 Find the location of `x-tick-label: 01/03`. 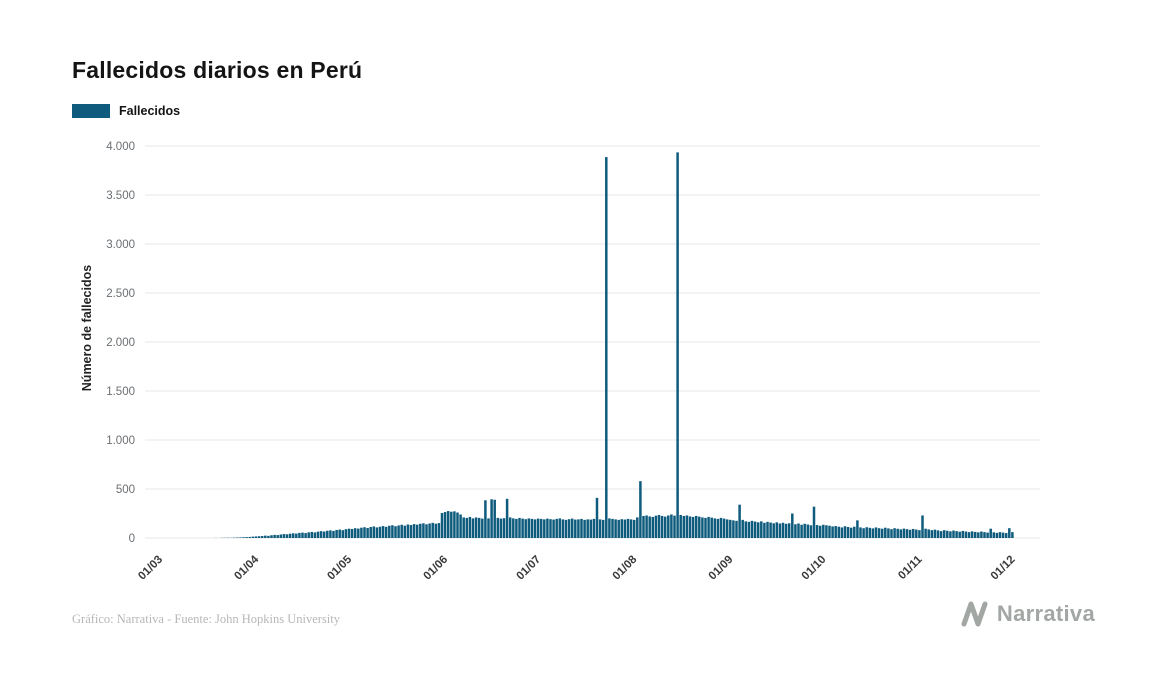

x-tick-label: 01/03 is located at coordinates (150, 568).